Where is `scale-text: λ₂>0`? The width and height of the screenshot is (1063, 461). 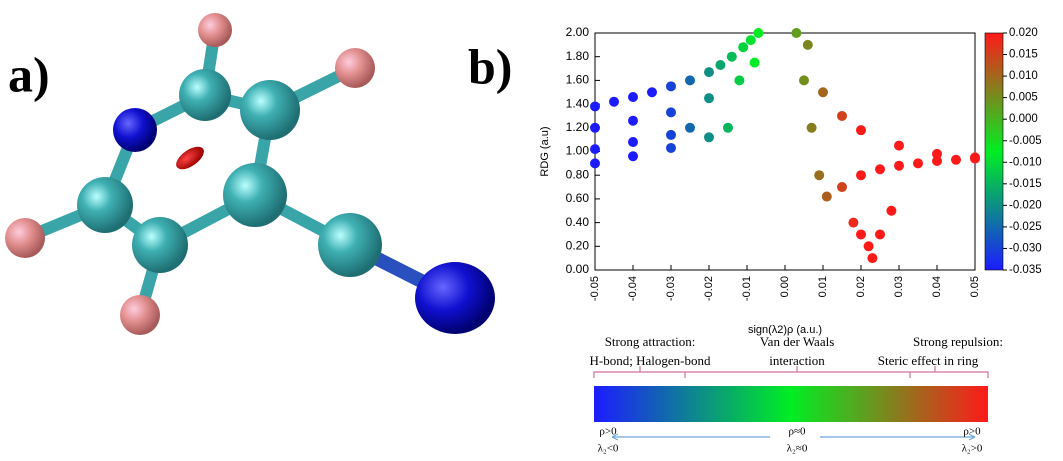 scale-text: λ₂>0 is located at coordinates (972, 449).